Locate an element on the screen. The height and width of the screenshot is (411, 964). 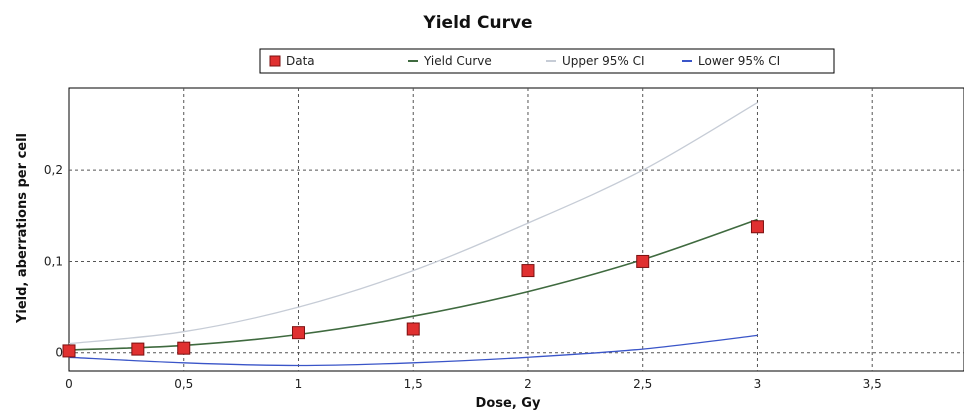
legend-label-2: Upper 95% CI is located at coordinates (603, 61).